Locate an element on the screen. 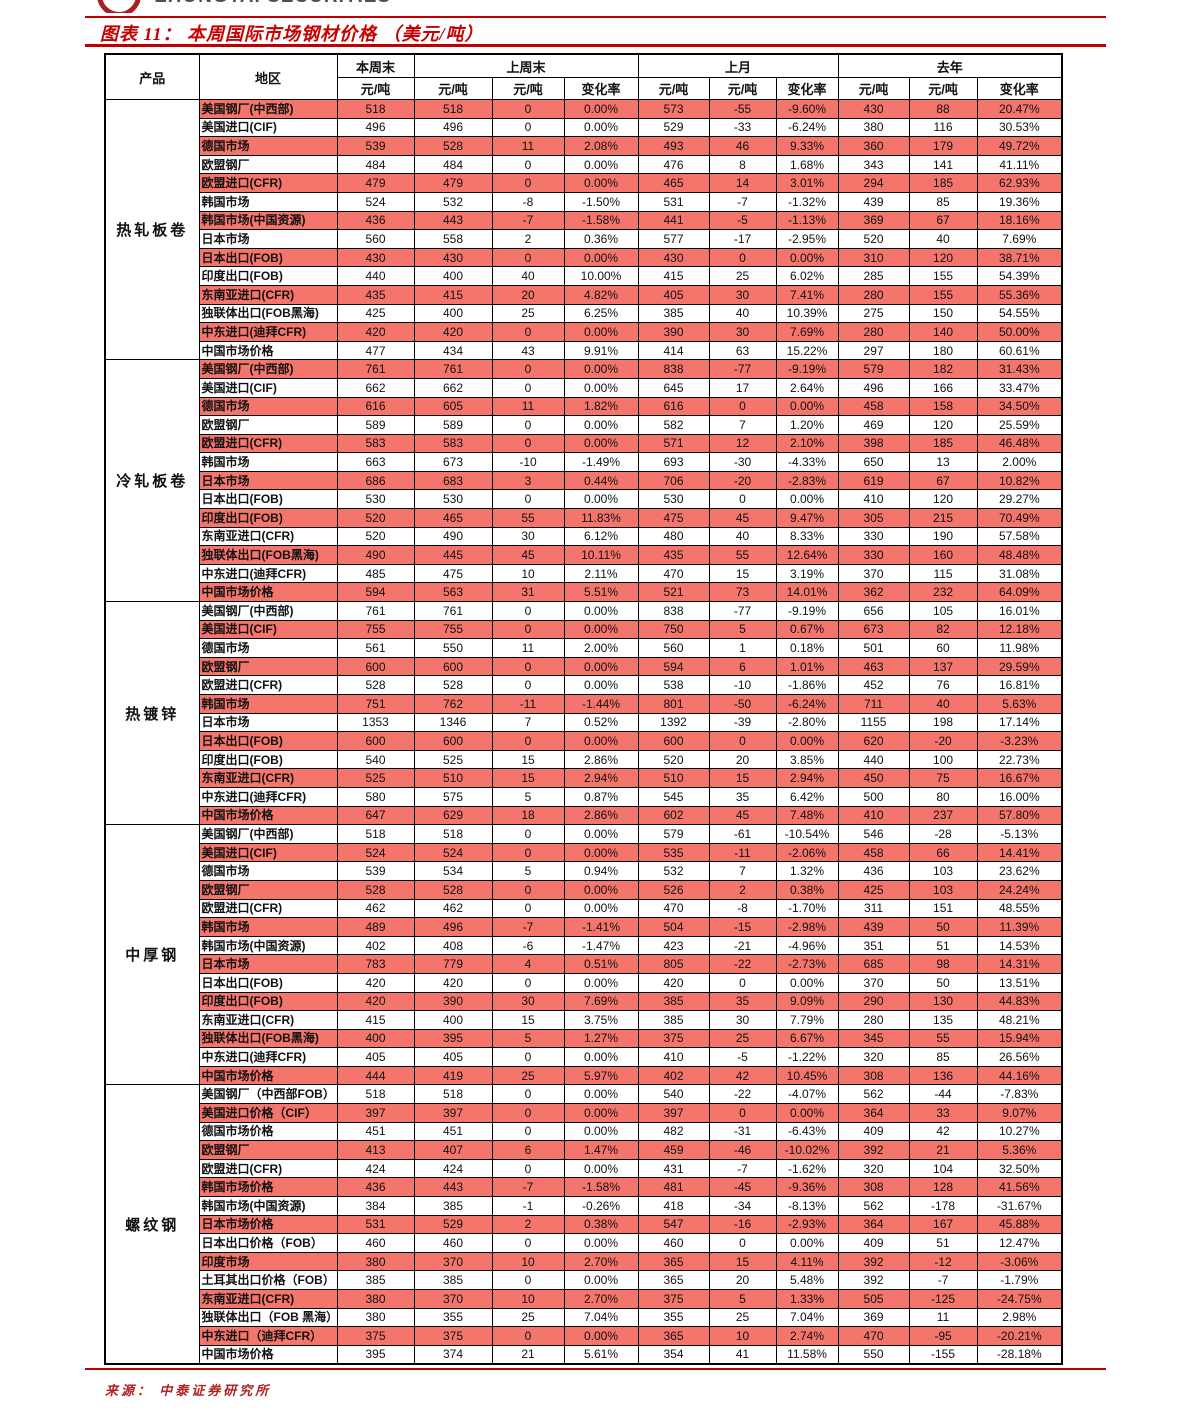 The width and height of the screenshot is (1191, 1416). value-cell: 430 is located at coordinates (873, 109).